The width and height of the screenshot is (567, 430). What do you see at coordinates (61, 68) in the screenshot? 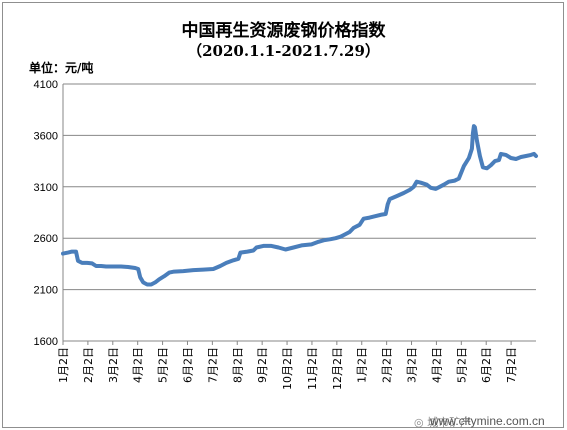
I see `y-axis-unit-label: 单位：元/吨` at bounding box center [61, 68].